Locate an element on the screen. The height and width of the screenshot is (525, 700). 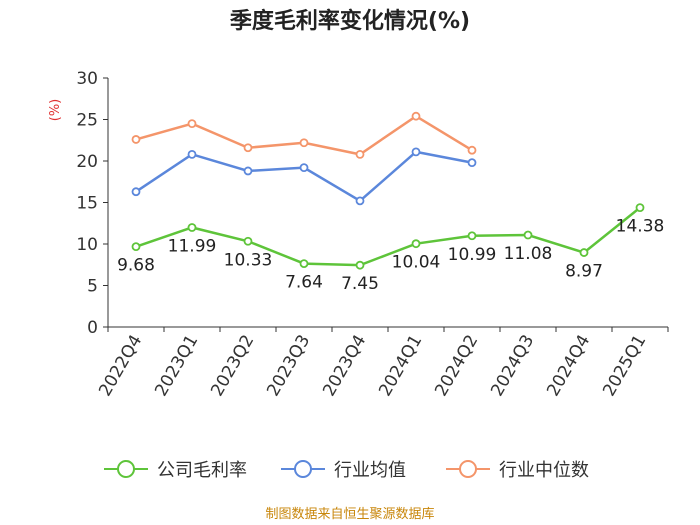
x-tick-label: 2023Q2 is located at coordinates (232, 366).